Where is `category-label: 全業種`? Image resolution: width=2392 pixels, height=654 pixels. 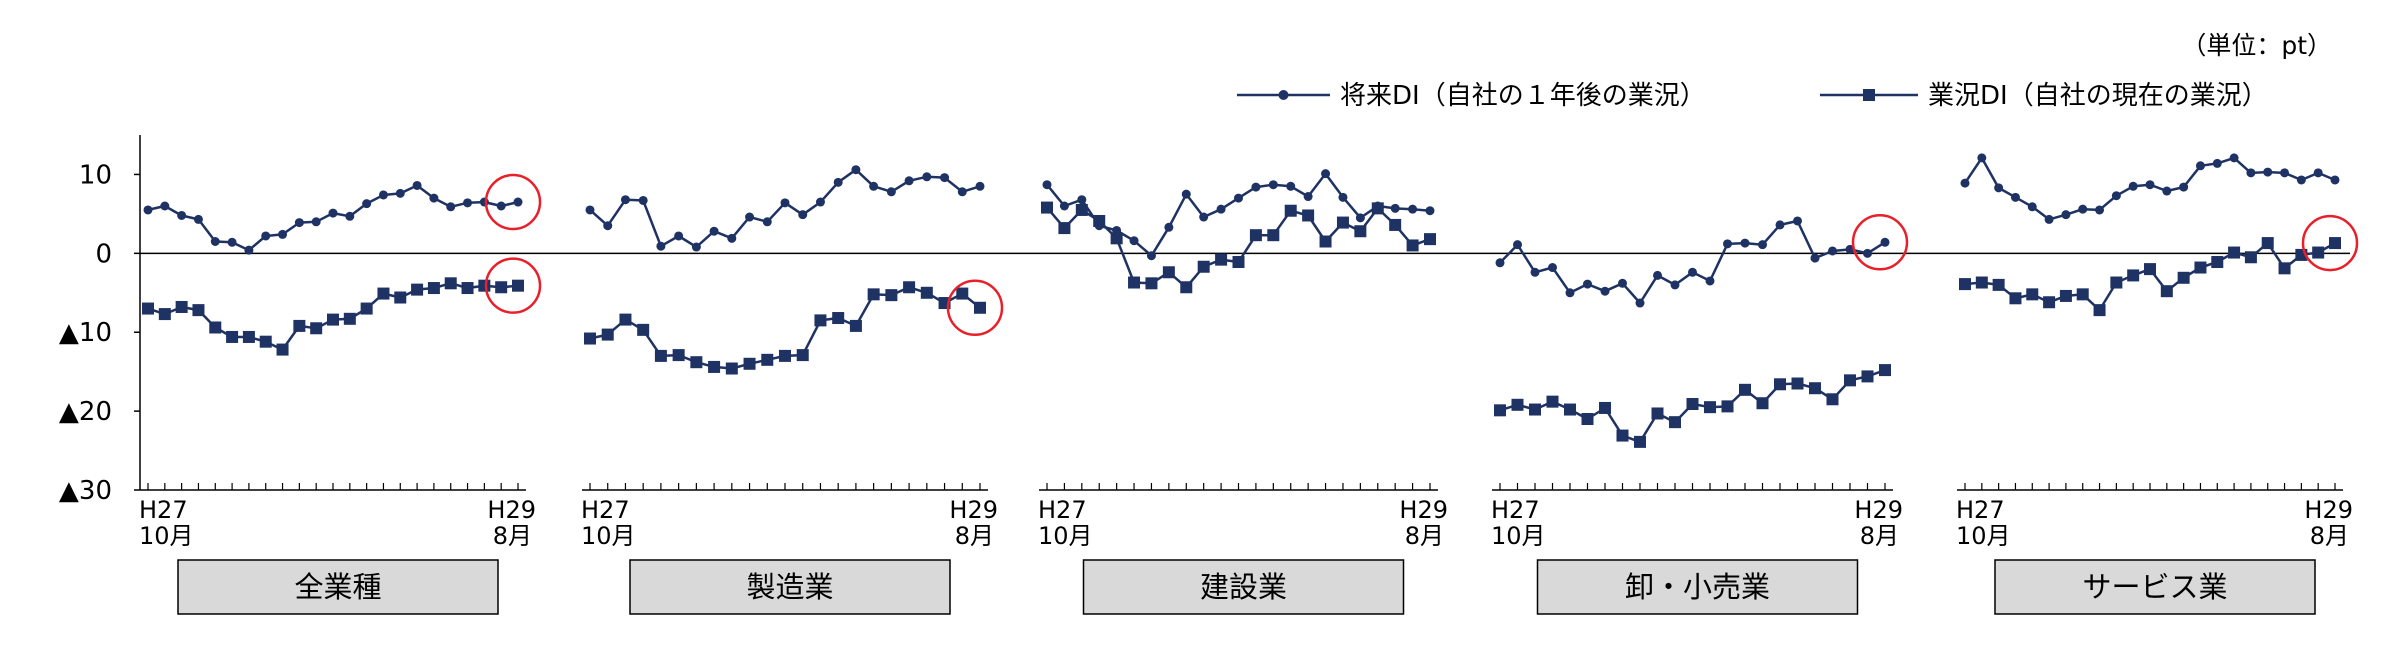 category-label: 全業種 is located at coordinates (337, 587).